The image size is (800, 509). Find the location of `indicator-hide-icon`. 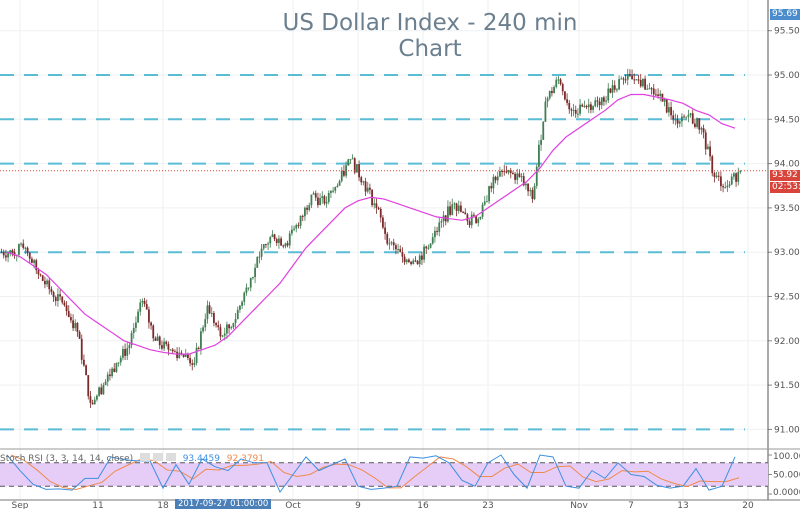

indicator-hide-icon is located at coordinates (157, 457).